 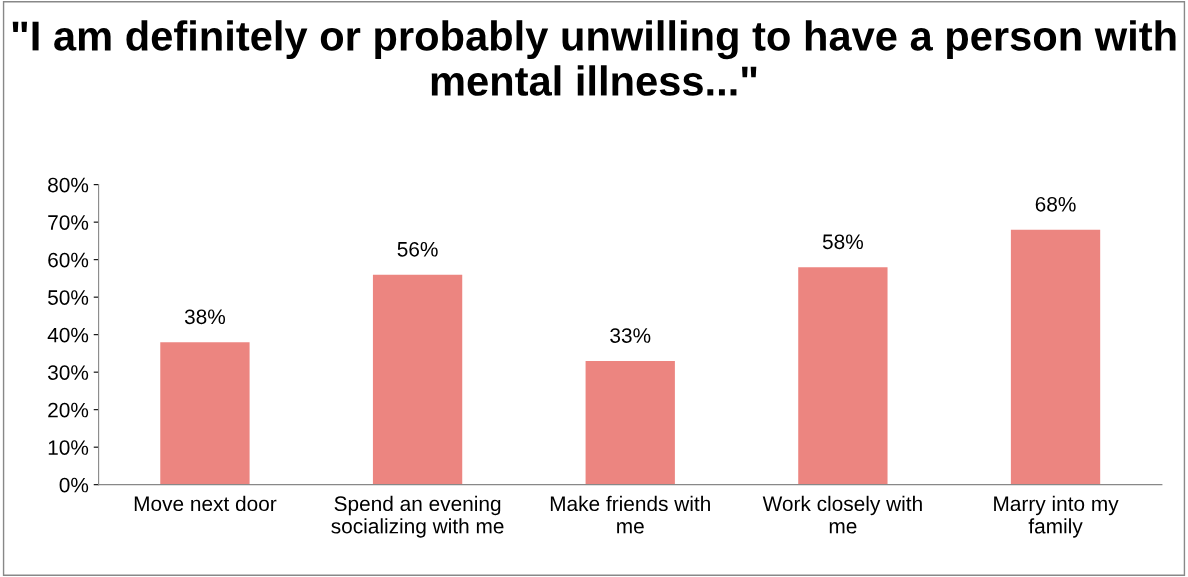 What do you see at coordinates (68, 410) in the screenshot?
I see `y-tick-label: 20%` at bounding box center [68, 410].